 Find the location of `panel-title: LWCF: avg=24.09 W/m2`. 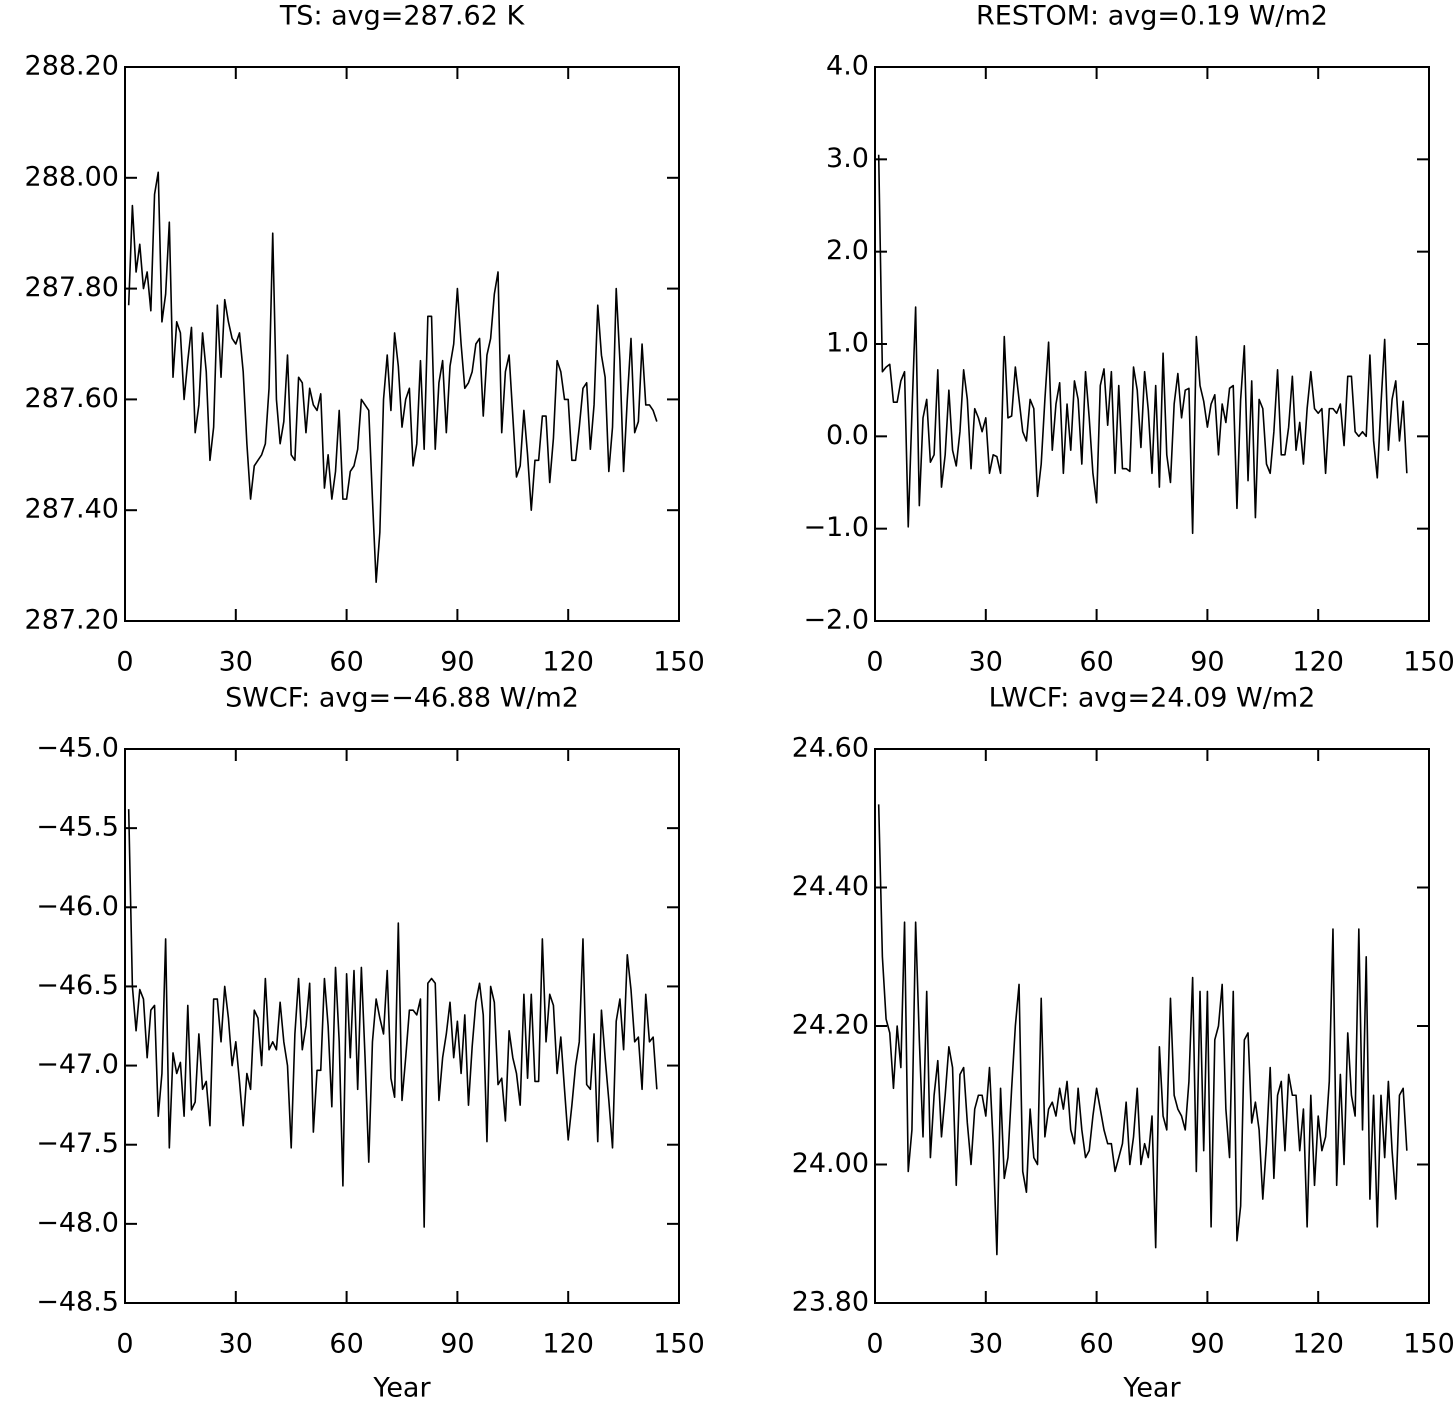

panel-title: LWCF: avg=24.09 W/m2 is located at coordinates (1152, 698).